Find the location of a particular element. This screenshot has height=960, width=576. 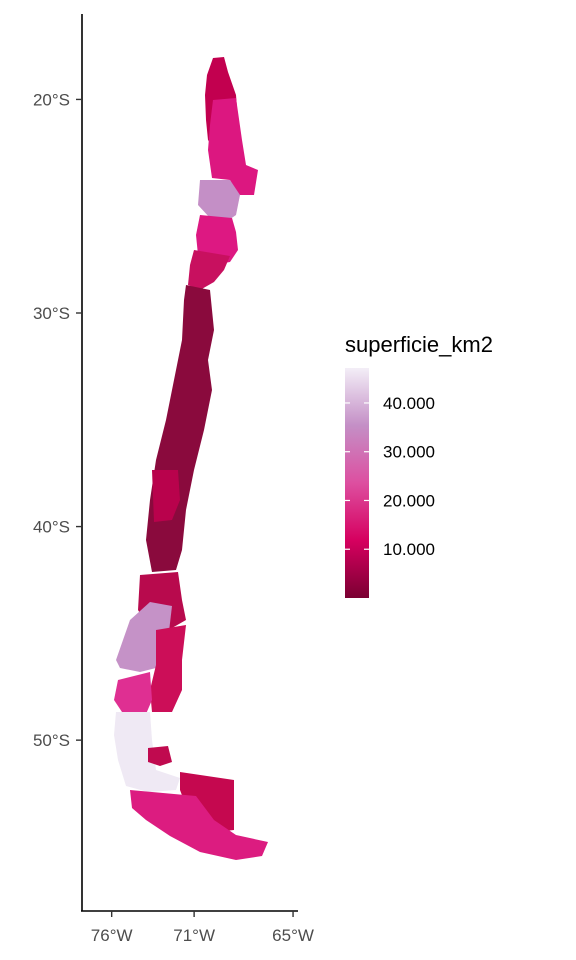

legend: superficie_km2 40.000 30.000 20.000 10.000 is located at coordinates (419, 465).